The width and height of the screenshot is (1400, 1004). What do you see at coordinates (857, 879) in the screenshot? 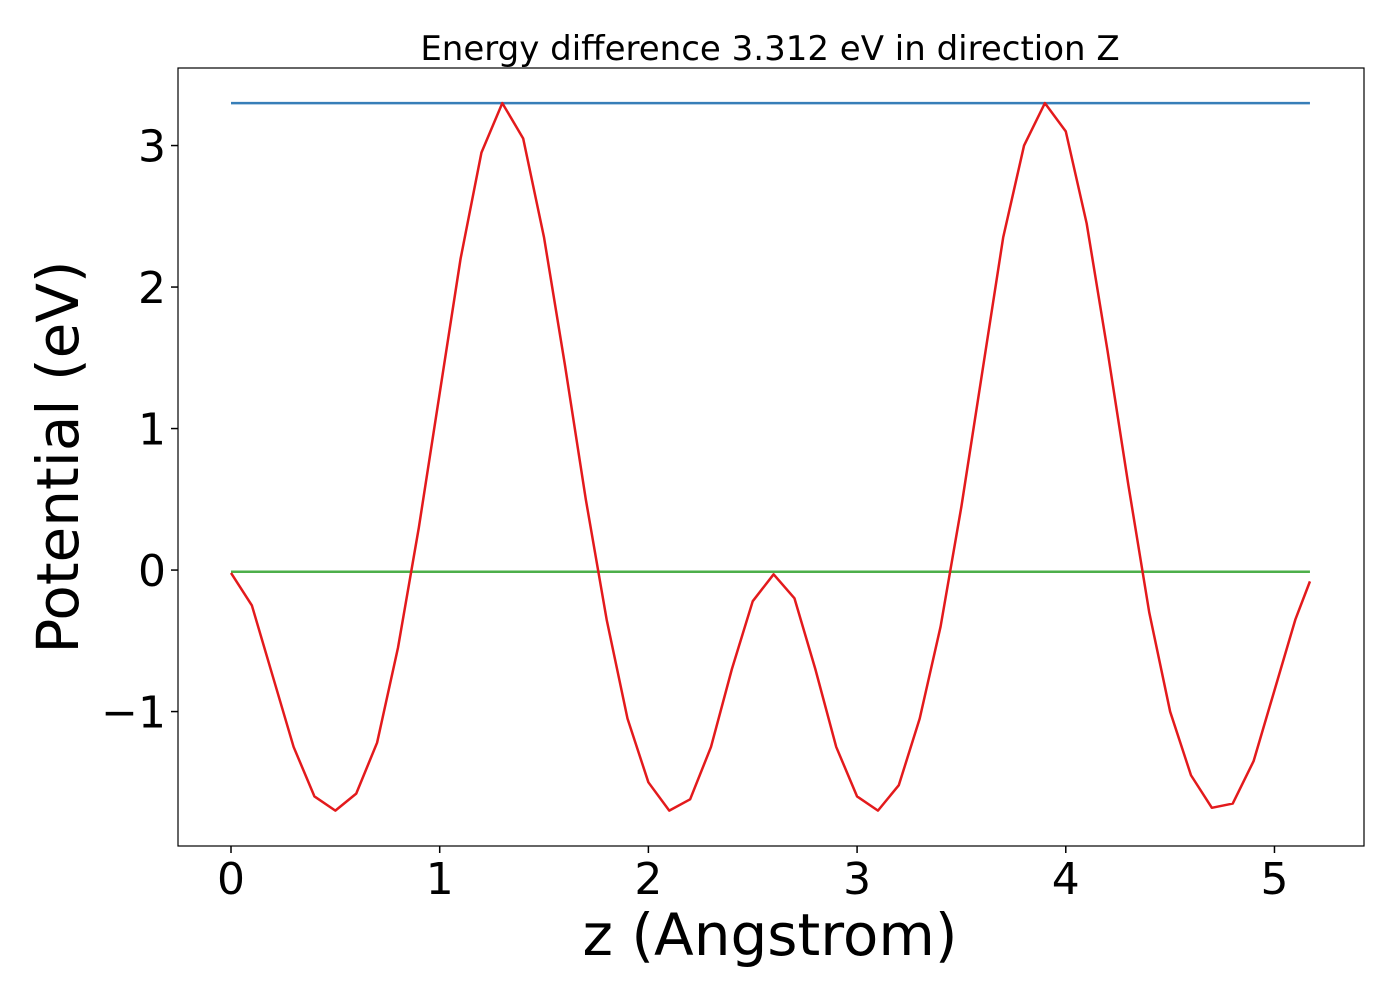
I see `x-tick-label: 3` at bounding box center [857, 879].